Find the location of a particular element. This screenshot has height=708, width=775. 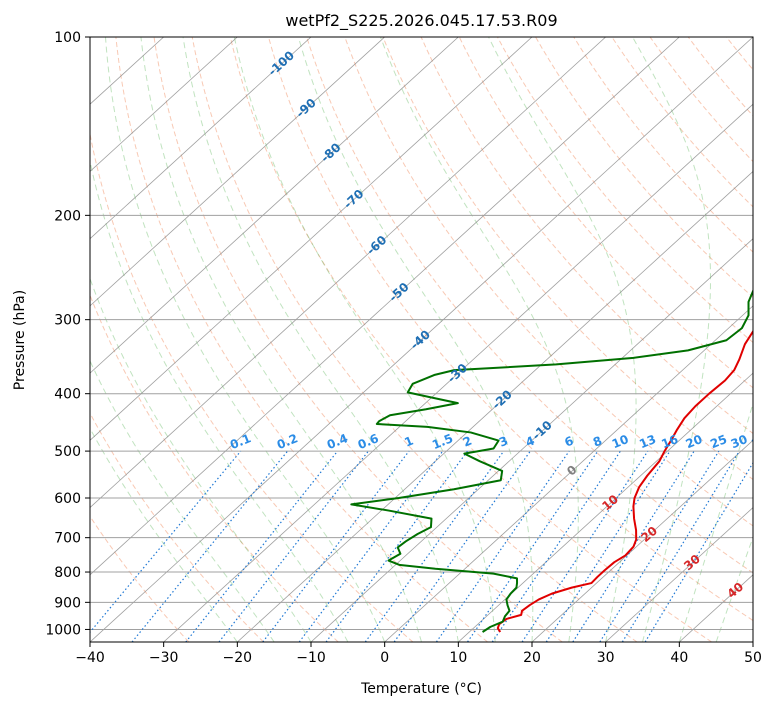

x-tick-label: 50 is located at coordinates (753, 658).